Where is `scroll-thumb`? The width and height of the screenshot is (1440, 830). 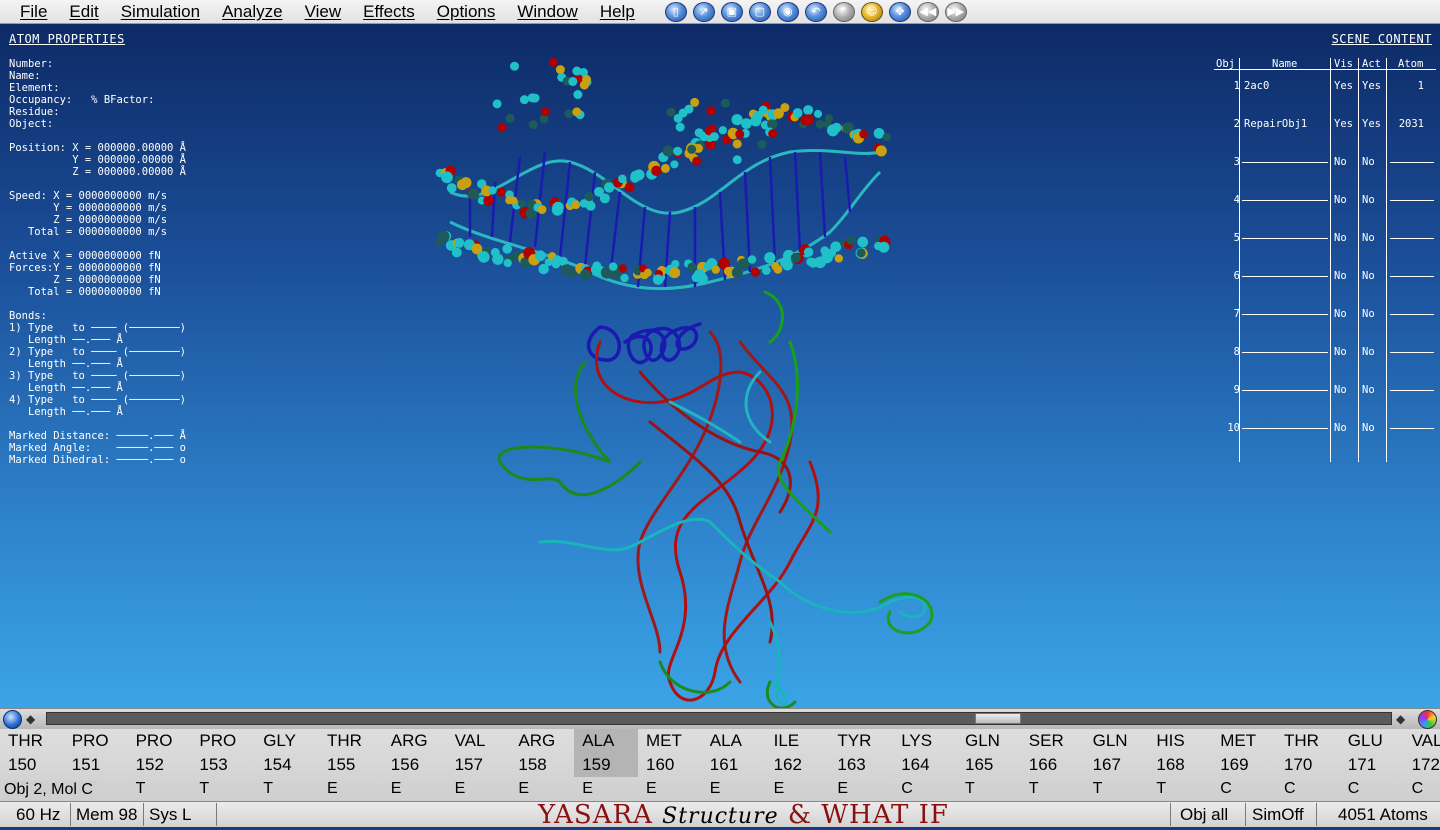 scroll-thumb is located at coordinates (998, 718).